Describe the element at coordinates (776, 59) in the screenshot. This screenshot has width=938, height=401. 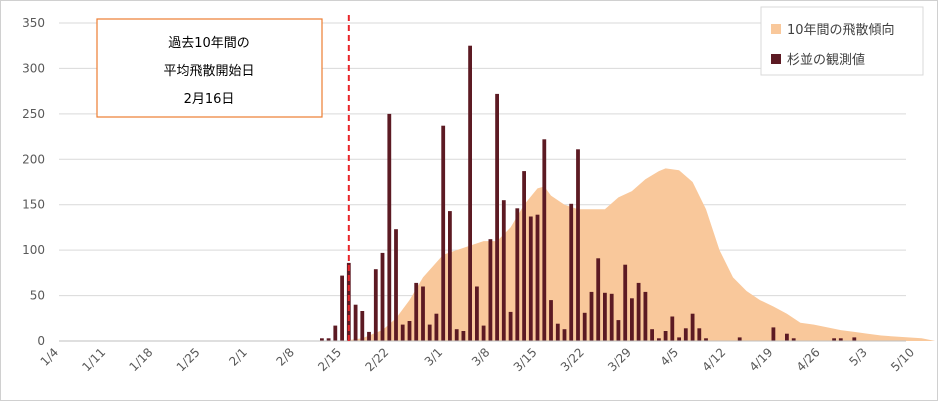
I see `legend-swatch-observed` at that location.